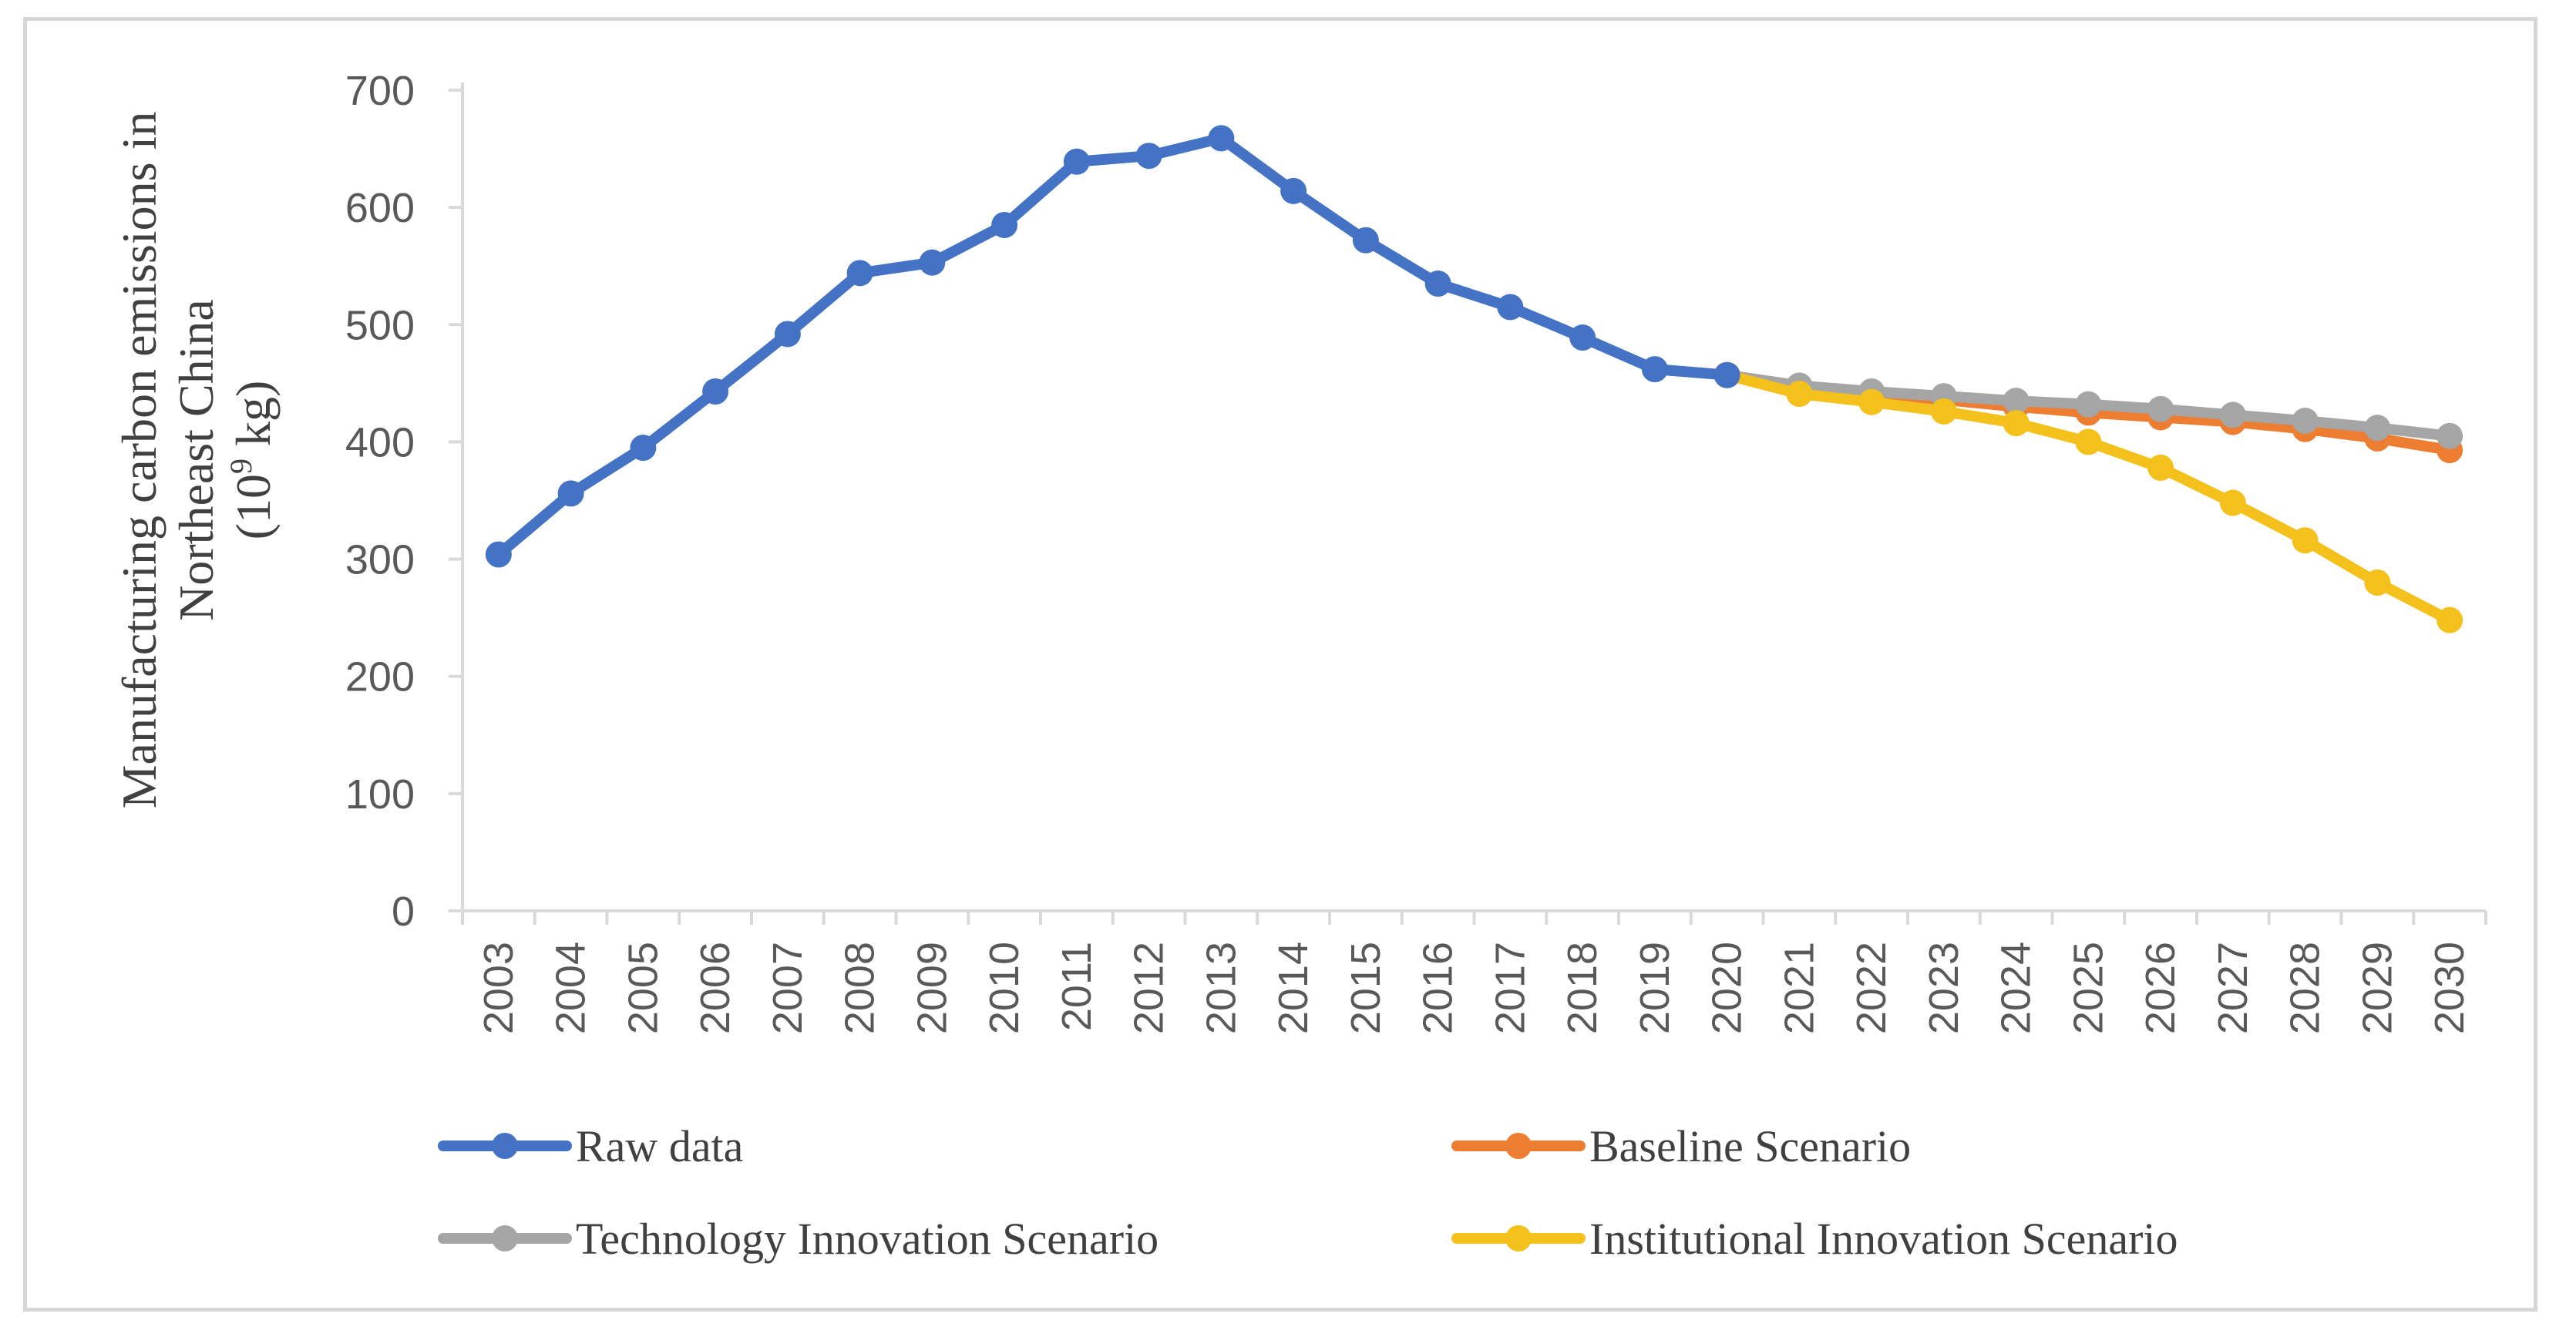  What do you see at coordinates (788, 988) in the screenshot?
I see `x-tick-label: 2007` at bounding box center [788, 988].